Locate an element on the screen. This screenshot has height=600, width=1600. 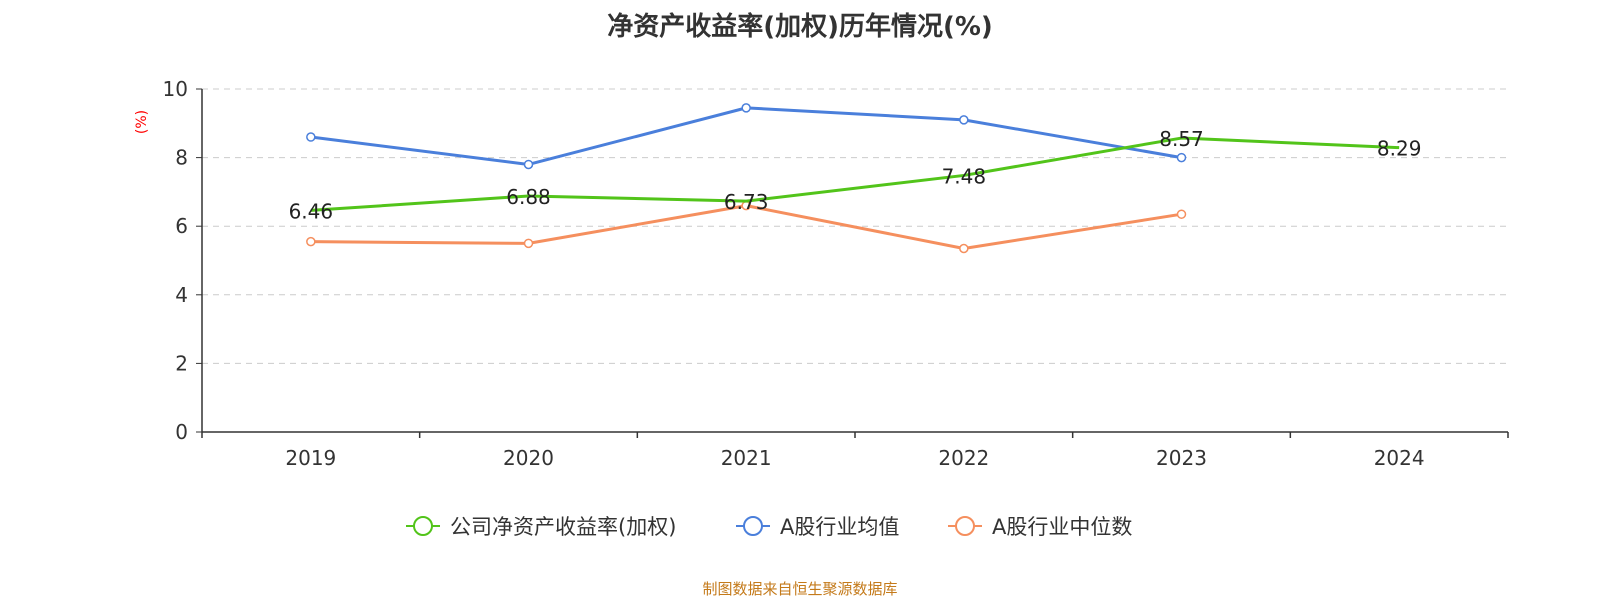
legend-label: A股行业均值 is located at coordinates (839, 527).